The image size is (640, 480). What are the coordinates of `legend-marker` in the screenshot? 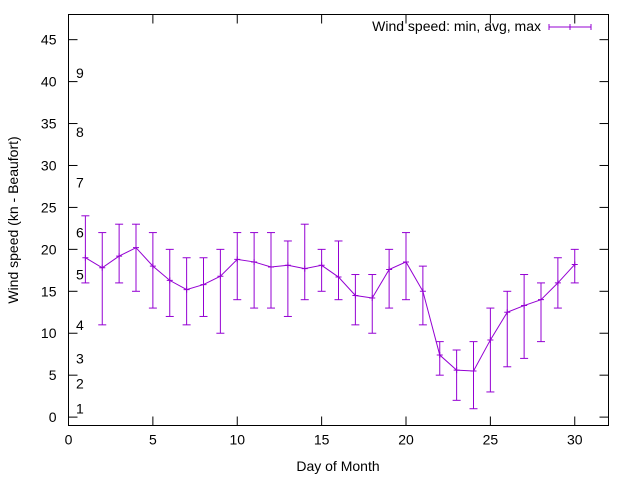 It's located at (570, 27).